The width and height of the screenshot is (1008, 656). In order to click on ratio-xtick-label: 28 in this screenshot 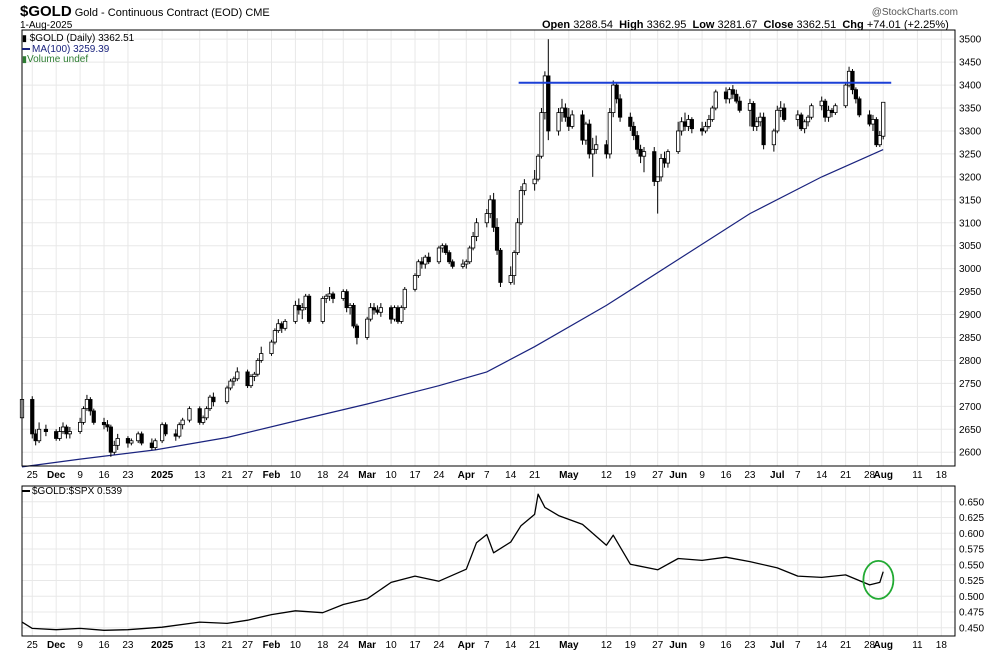, I will do `click(870, 645)`.